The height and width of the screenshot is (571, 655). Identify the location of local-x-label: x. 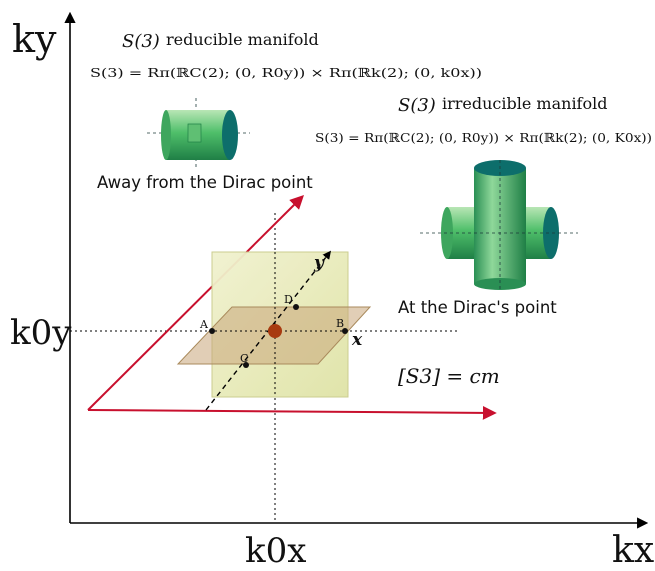
(357, 340).